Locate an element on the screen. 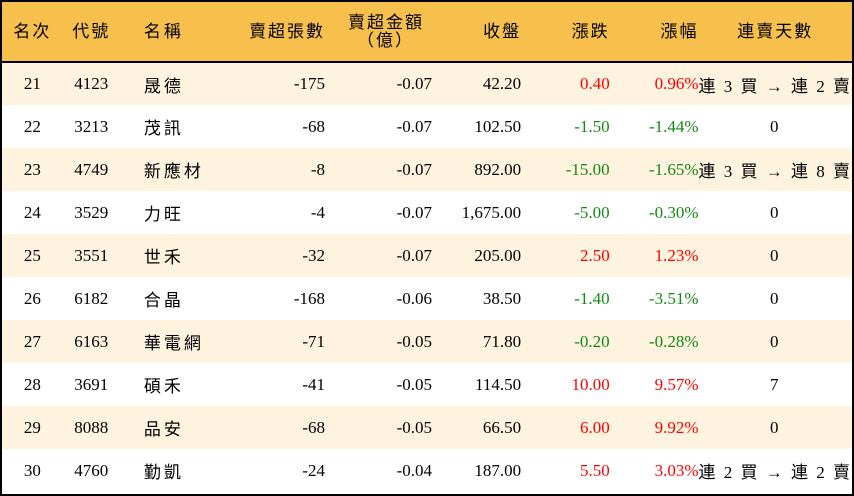 The height and width of the screenshot is (496, 854). cell-name: 碩禾 is located at coordinates (163, 386).